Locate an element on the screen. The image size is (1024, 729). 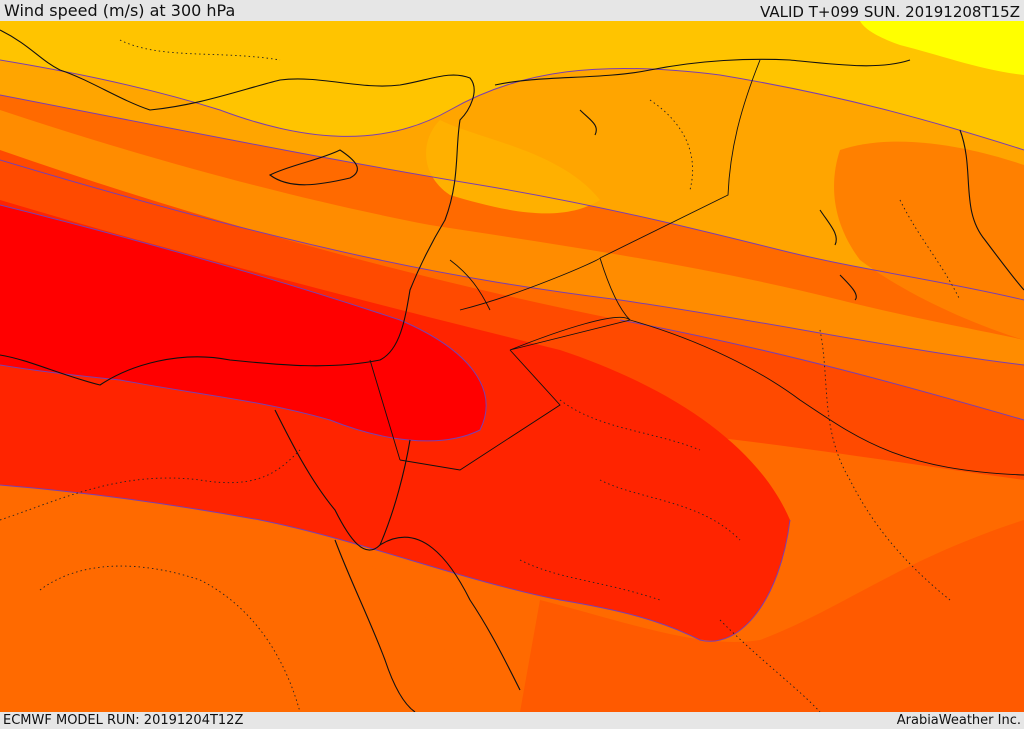
map-title: Wind speed (m/s) at 300 hPa is located at coordinates (120, 10).